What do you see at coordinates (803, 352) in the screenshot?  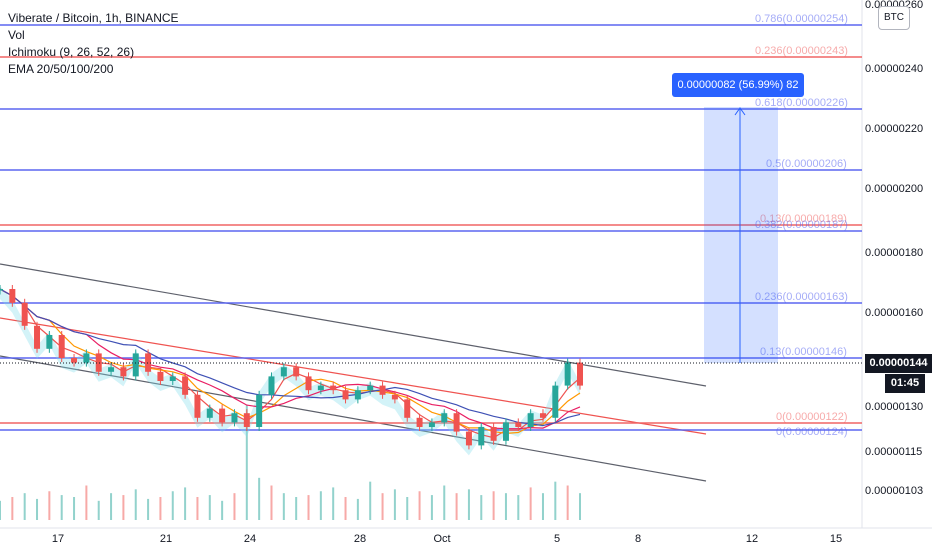 I see `fib-level-label: 0.13(0.00000146)` at bounding box center [803, 352].